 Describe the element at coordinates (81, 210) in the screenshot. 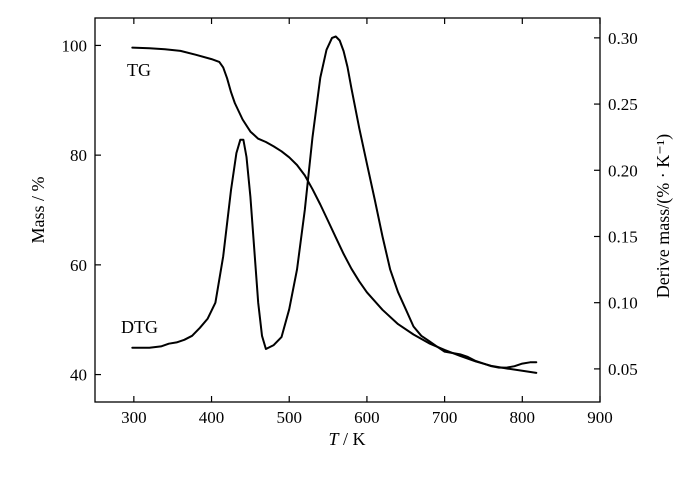

I see `y-left-axis-ticks: 40 60 80 100` at that location.